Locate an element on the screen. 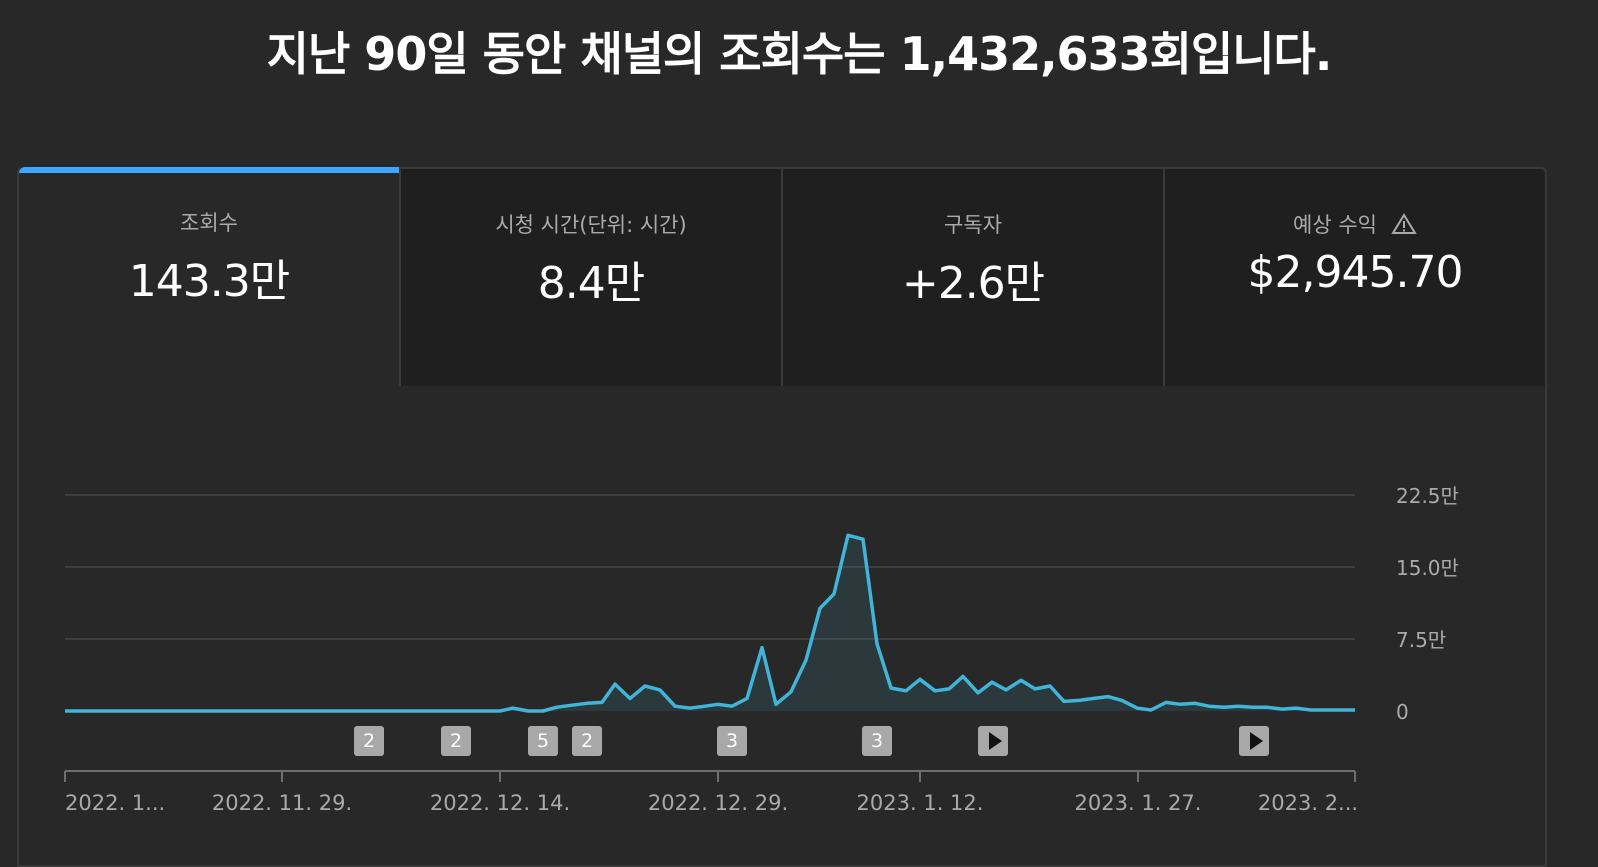 The image size is (1598, 867). page-headline: 지난 90일 동안 채널의 조회수는 1,432,633회입니다. is located at coordinates (799, 54).